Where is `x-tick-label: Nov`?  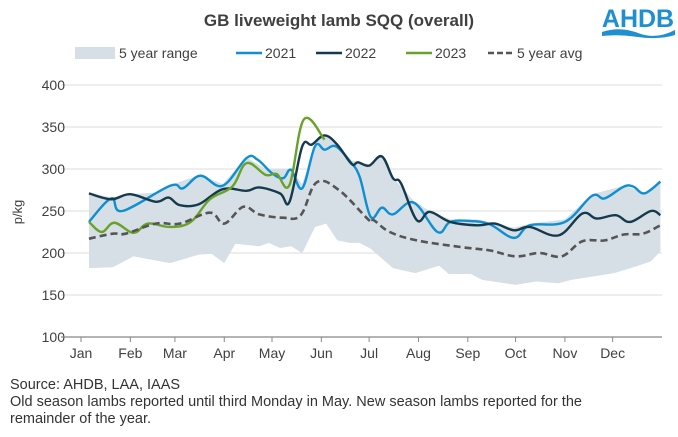
x-tick-label: Nov is located at coordinates (564, 353).